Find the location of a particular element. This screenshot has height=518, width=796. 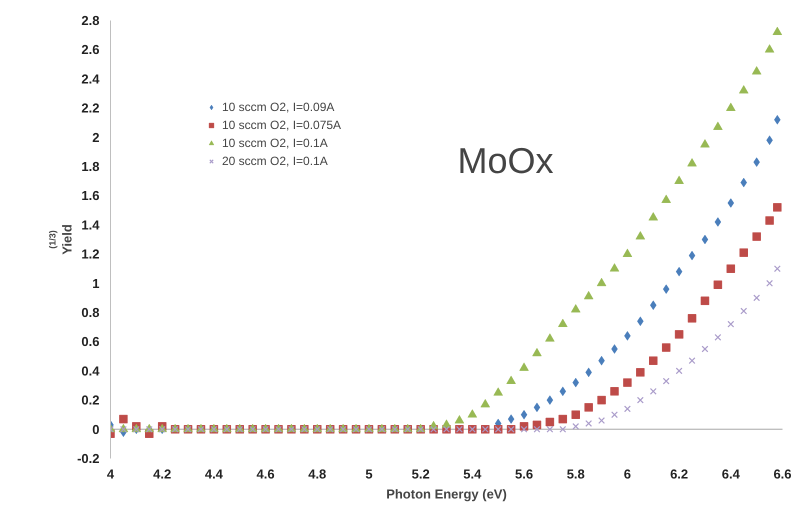

y-tick-label: 1.2 is located at coordinates (90, 254).